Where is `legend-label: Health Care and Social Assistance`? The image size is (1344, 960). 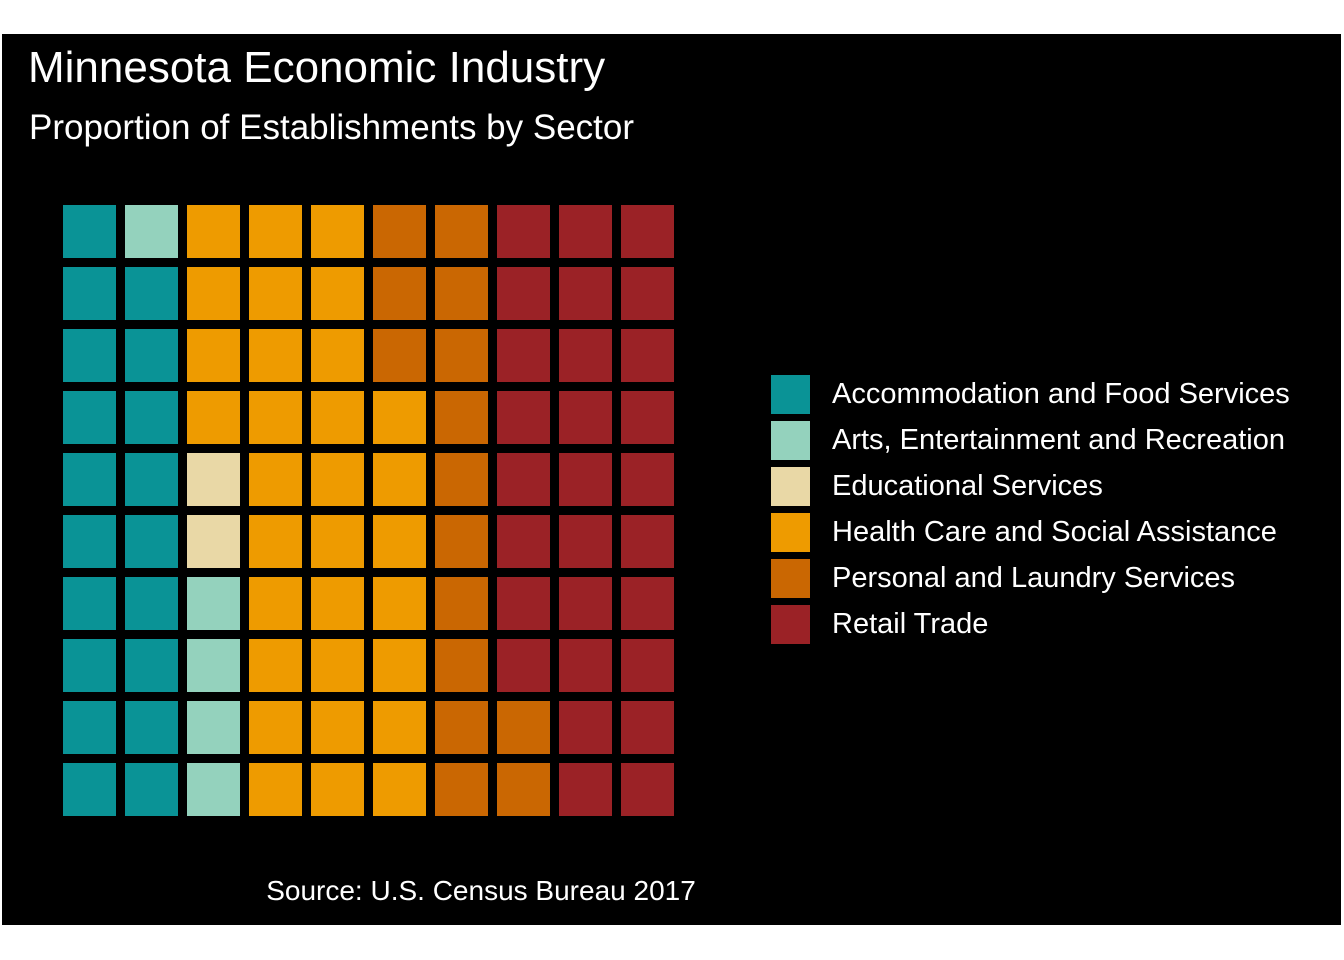
legend-label: Health Care and Social Assistance is located at coordinates (1054, 532).